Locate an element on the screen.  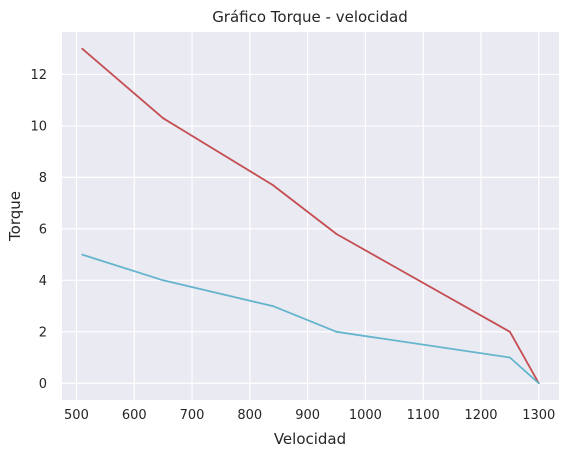
y-tick-labels: 0 2 4 6 8 10 12 is located at coordinates (38, 230).